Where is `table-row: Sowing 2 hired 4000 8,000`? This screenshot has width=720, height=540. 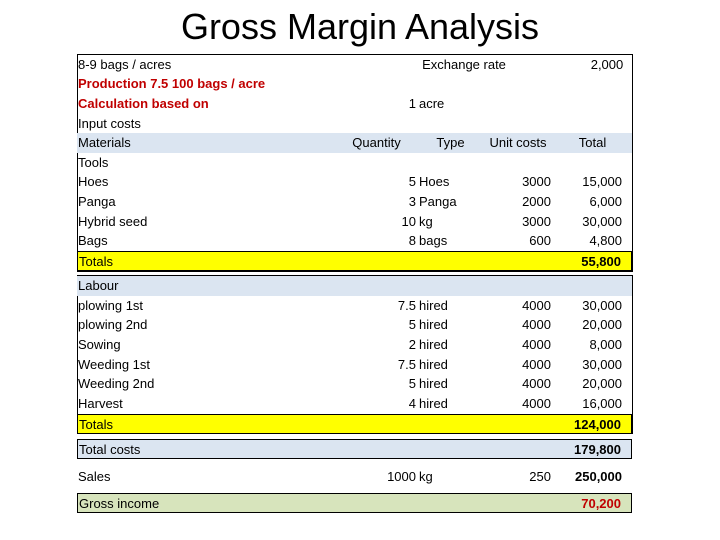
table-row: Sowing 2 hired 4000 8,000 is located at coordinates (354, 345).